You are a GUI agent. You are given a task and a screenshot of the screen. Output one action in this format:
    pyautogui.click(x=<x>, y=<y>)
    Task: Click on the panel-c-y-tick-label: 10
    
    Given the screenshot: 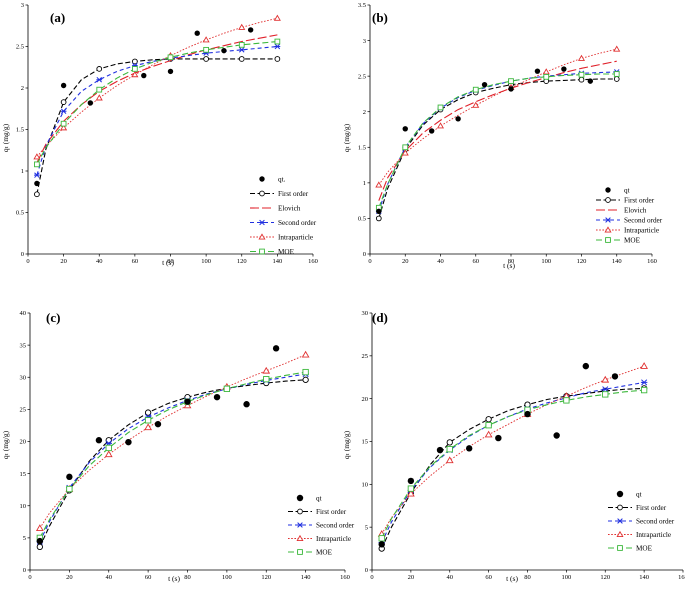 What is the action you would take?
    pyautogui.click(x=23, y=506)
    